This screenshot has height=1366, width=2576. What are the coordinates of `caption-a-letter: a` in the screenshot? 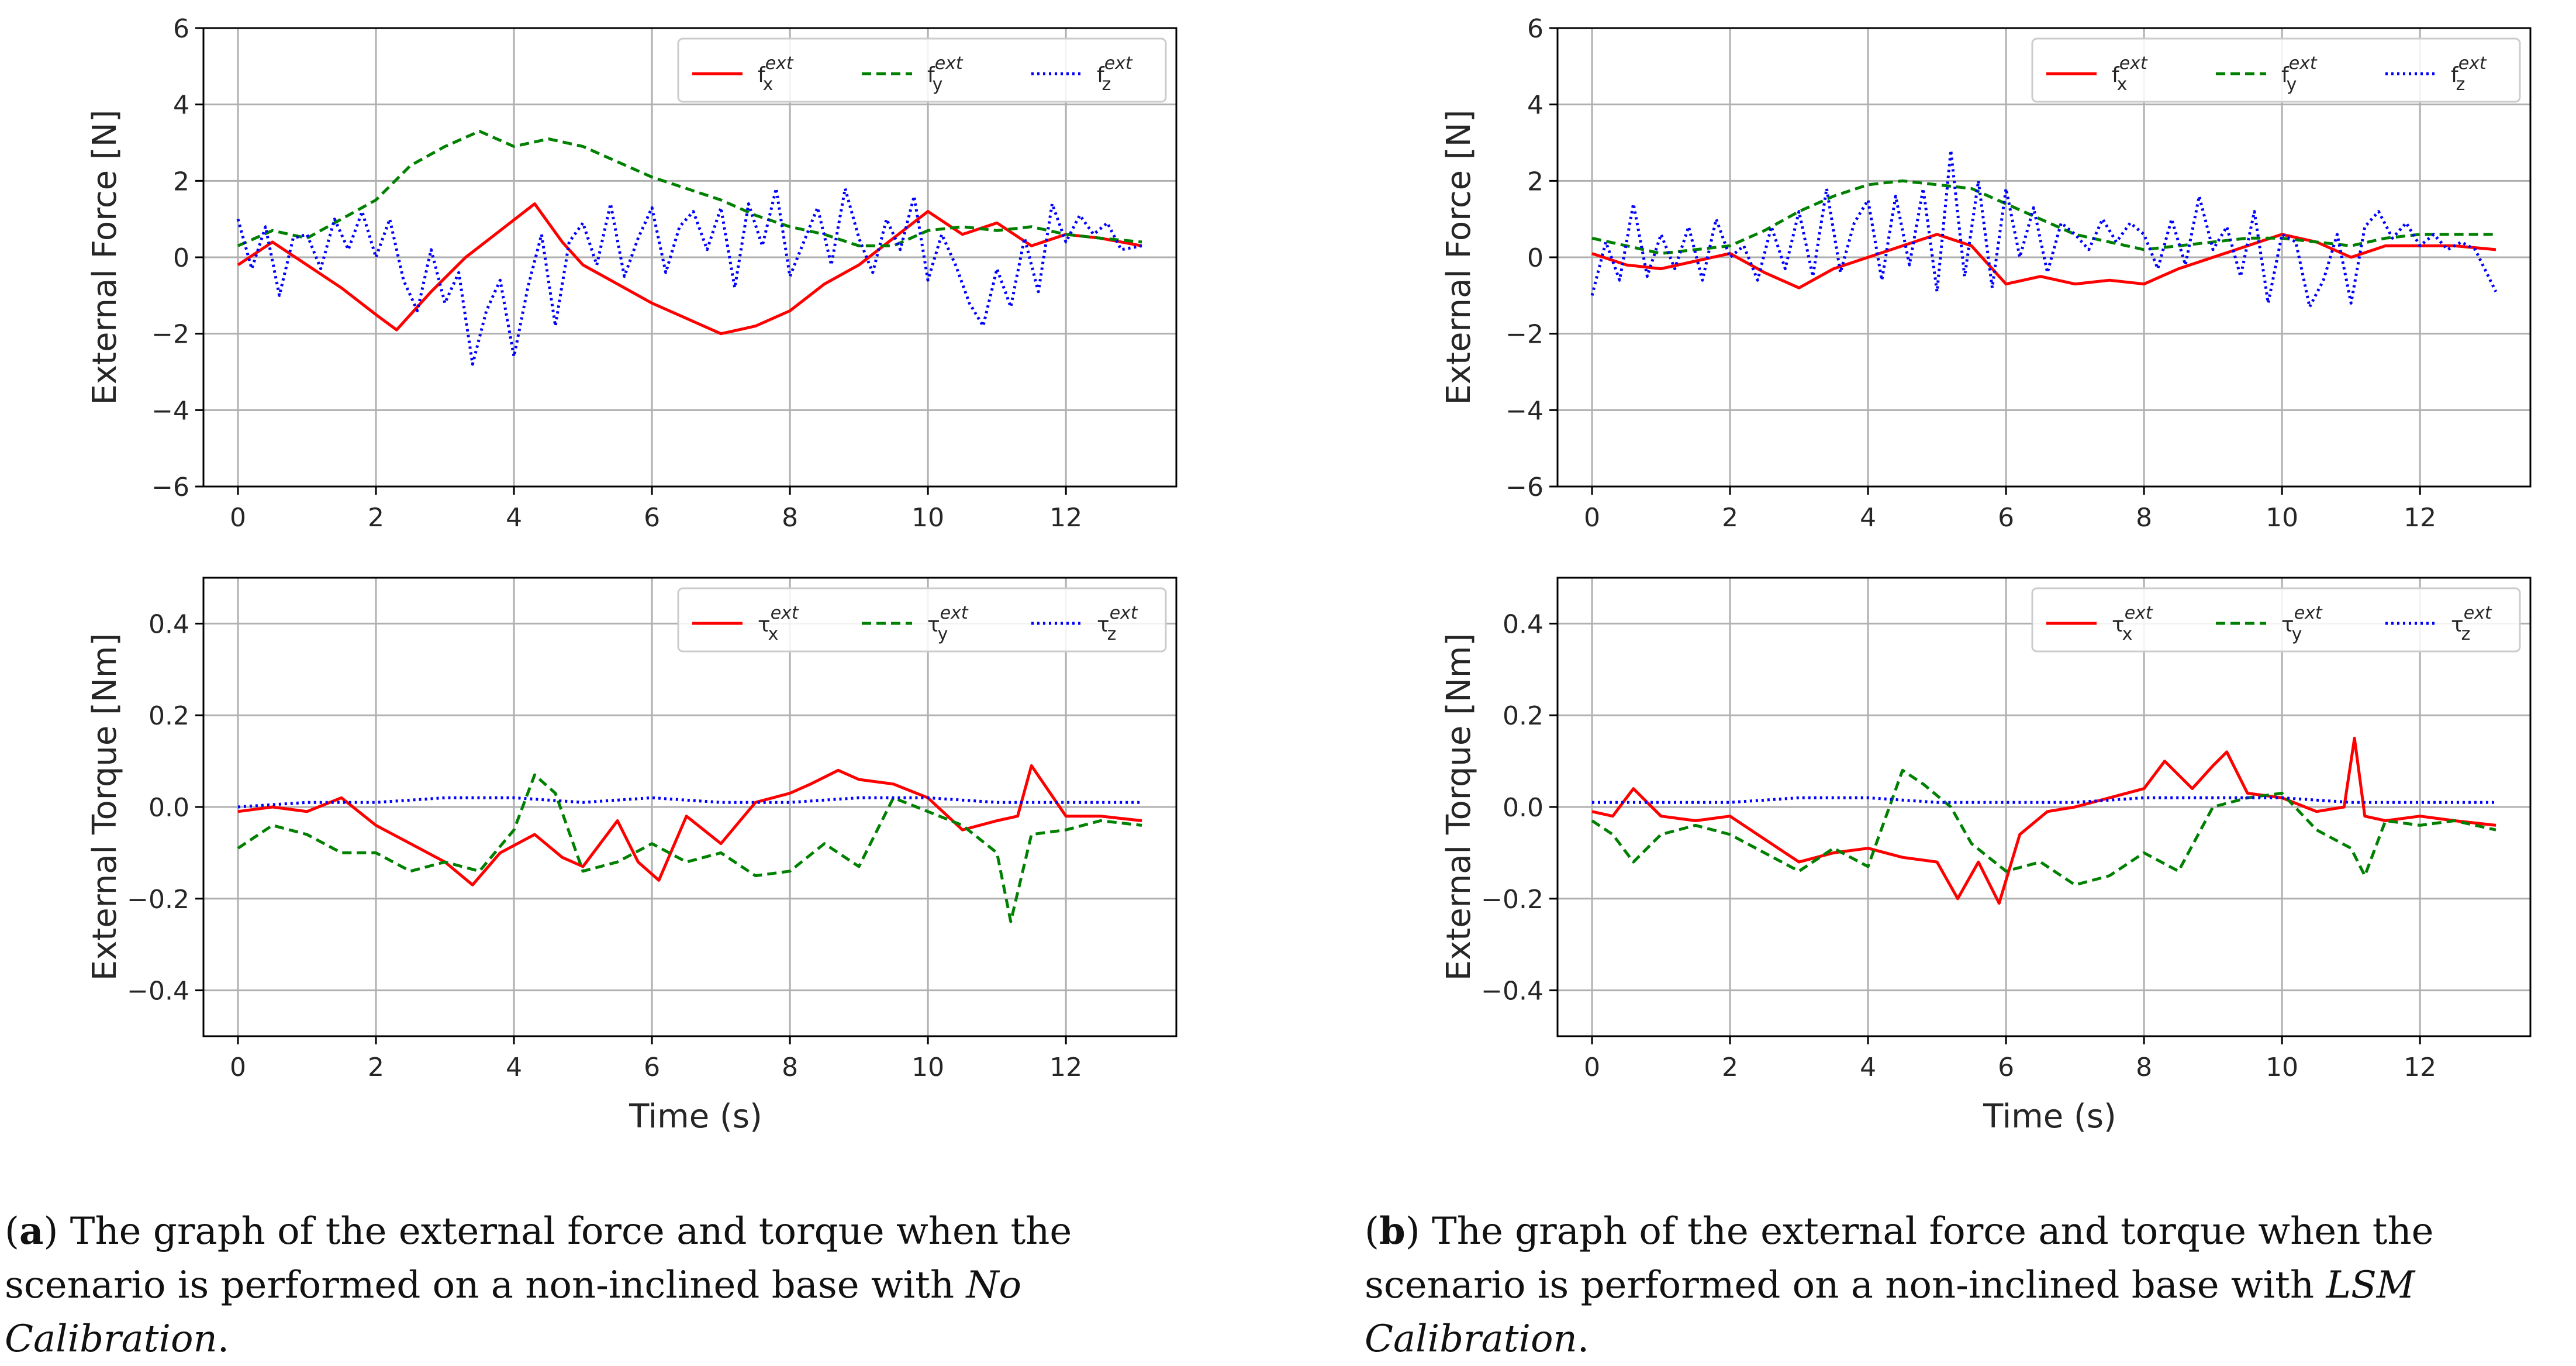 It's located at (31, 1231).